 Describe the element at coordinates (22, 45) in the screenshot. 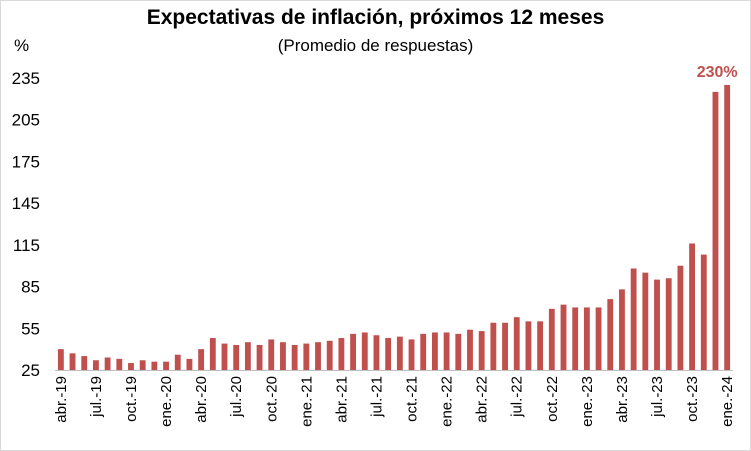

I see `y-axis-unit-label: %` at that location.